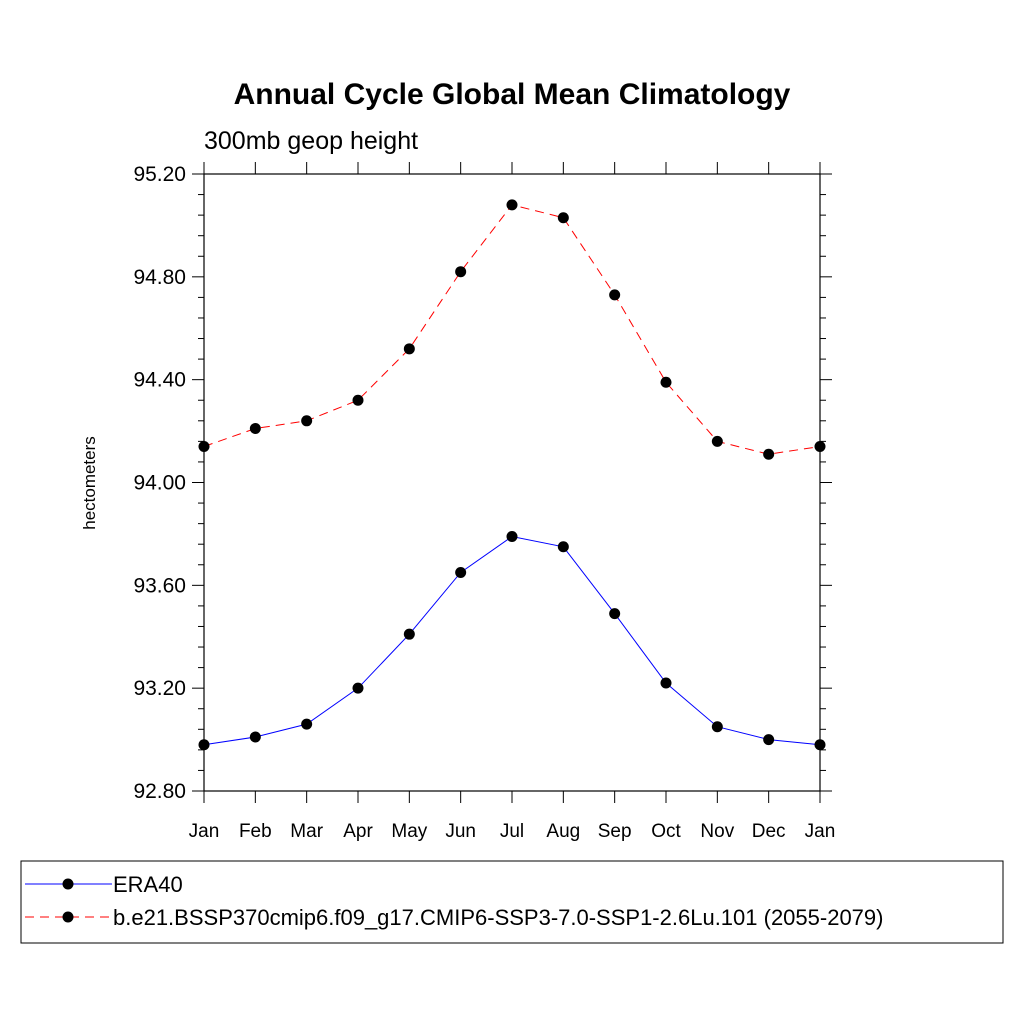 The width and height of the screenshot is (1024, 1024). I want to click on ytick-label: 94.80, so click(159, 277).